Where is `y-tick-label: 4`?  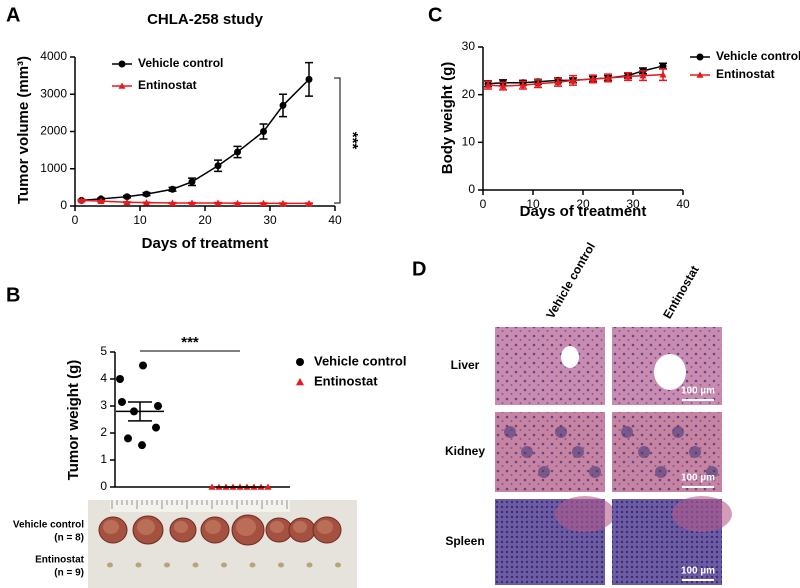 y-tick-label: 4 is located at coordinates (103, 378).